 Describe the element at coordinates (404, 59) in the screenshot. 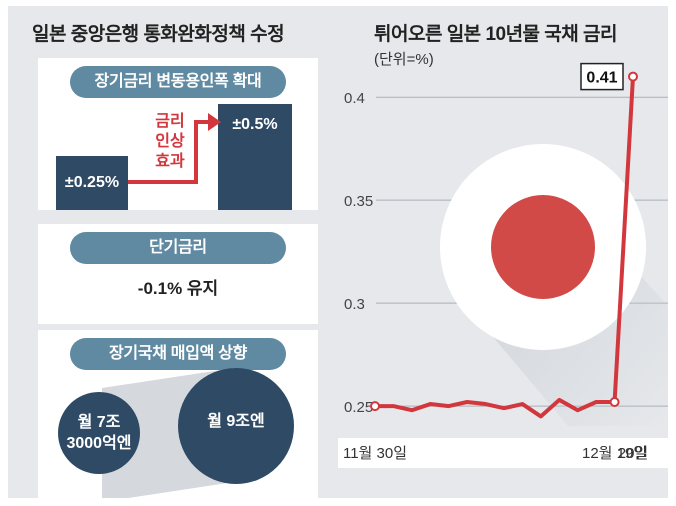

I see `chart-unit: (단위=%)` at that location.